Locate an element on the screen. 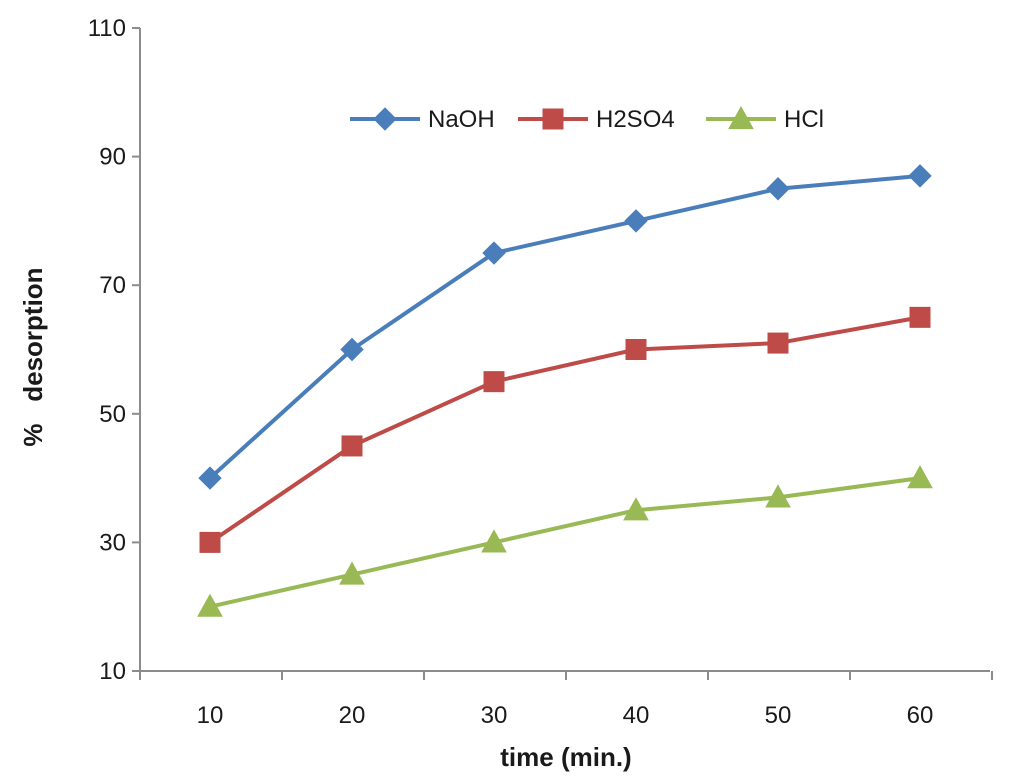 This screenshot has width=1010, height=781. legend-label-h2so4: H2SO4 is located at coordinates (635, 119).